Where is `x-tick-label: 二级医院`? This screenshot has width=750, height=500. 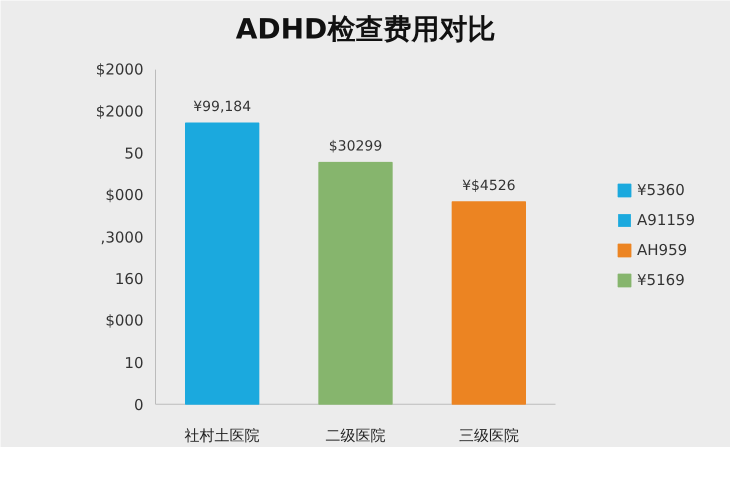 x-tick-label: 二级医院 is located at coordinates (356, 435).